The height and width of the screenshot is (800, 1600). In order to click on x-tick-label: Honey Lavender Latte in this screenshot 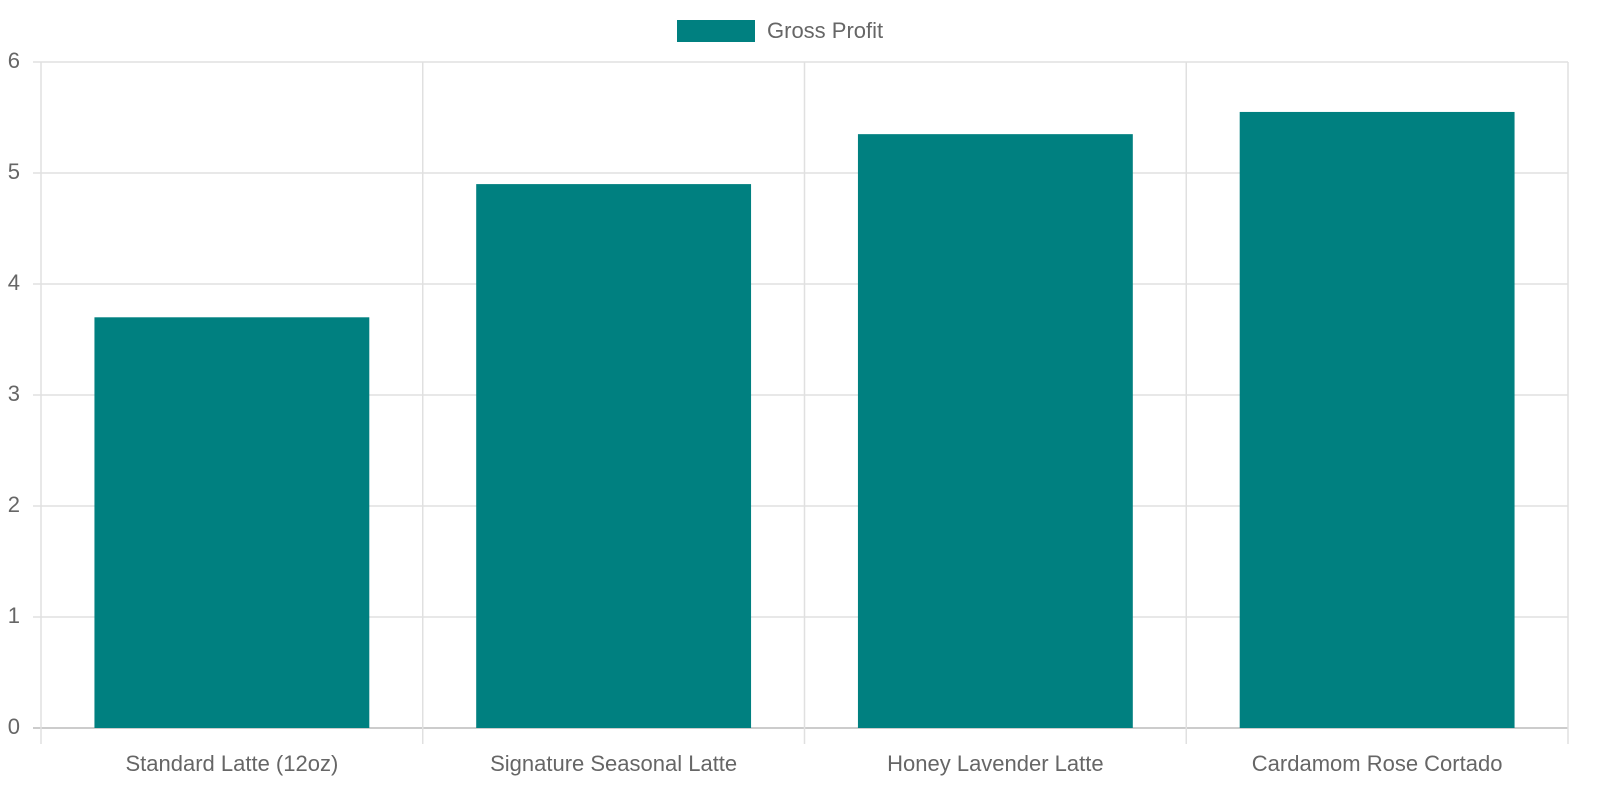, I will do `click(995, 763)`.